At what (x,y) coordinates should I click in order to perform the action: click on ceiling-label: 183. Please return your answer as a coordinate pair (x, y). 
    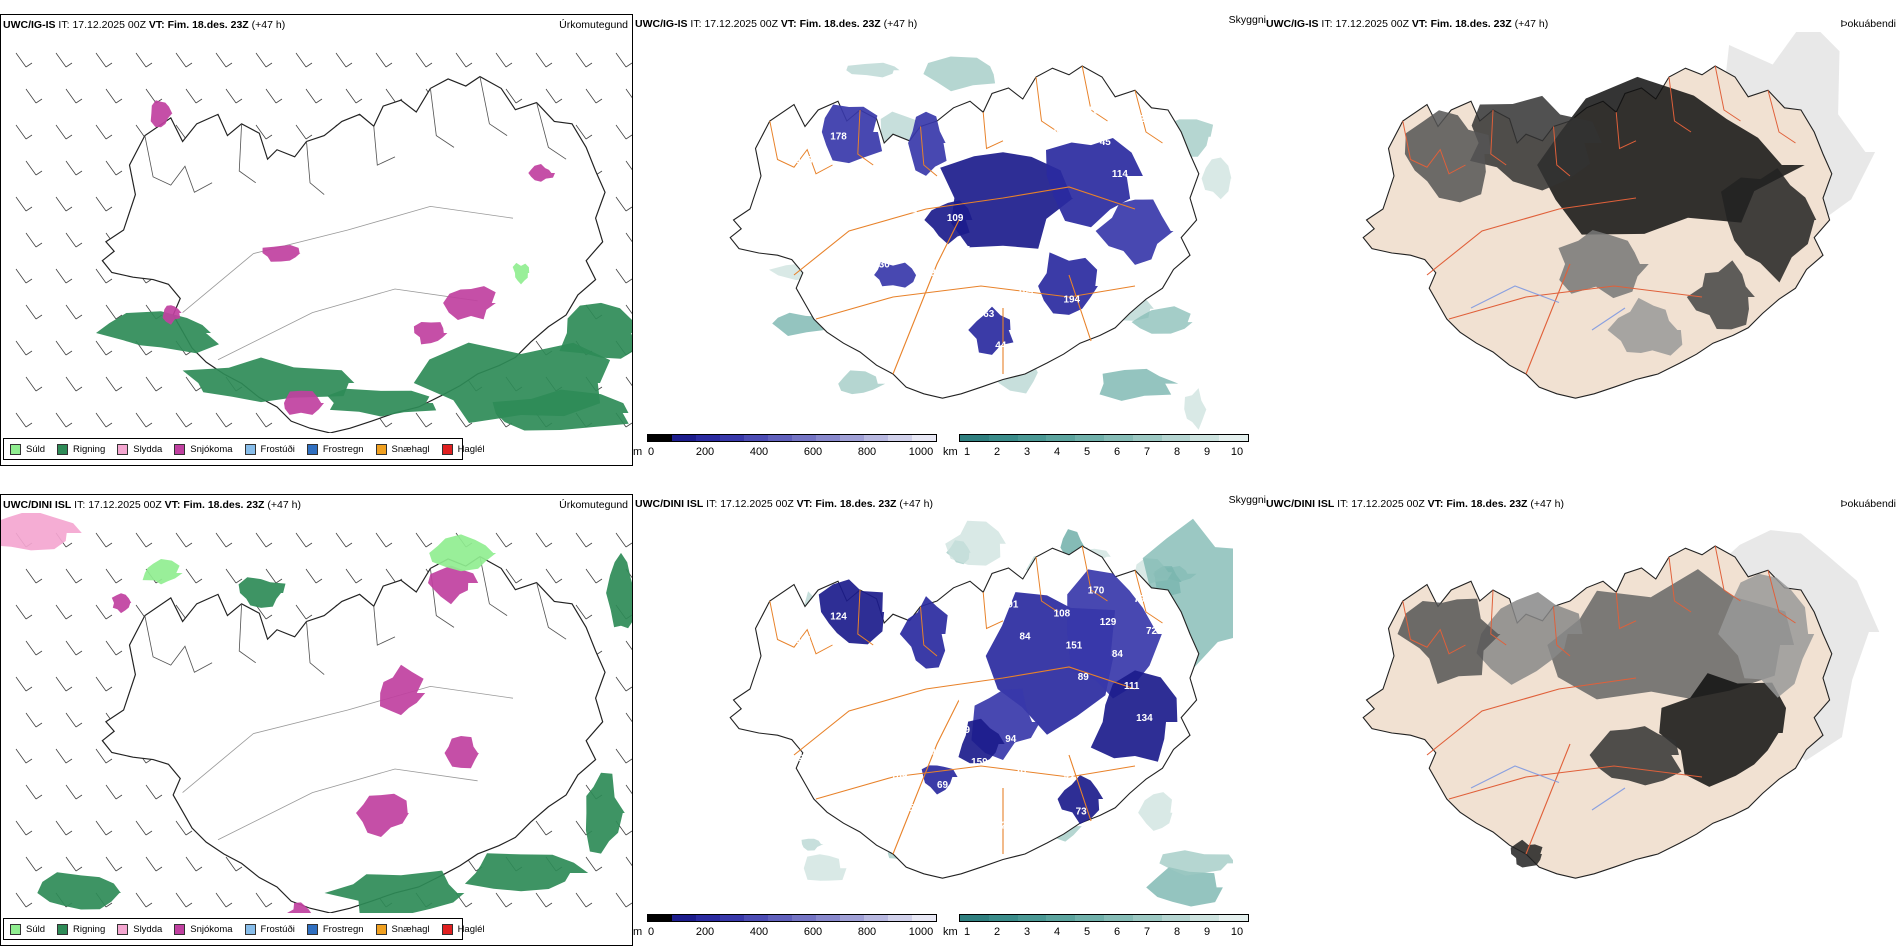
    Looking at the image, I should click on (1013, 259).